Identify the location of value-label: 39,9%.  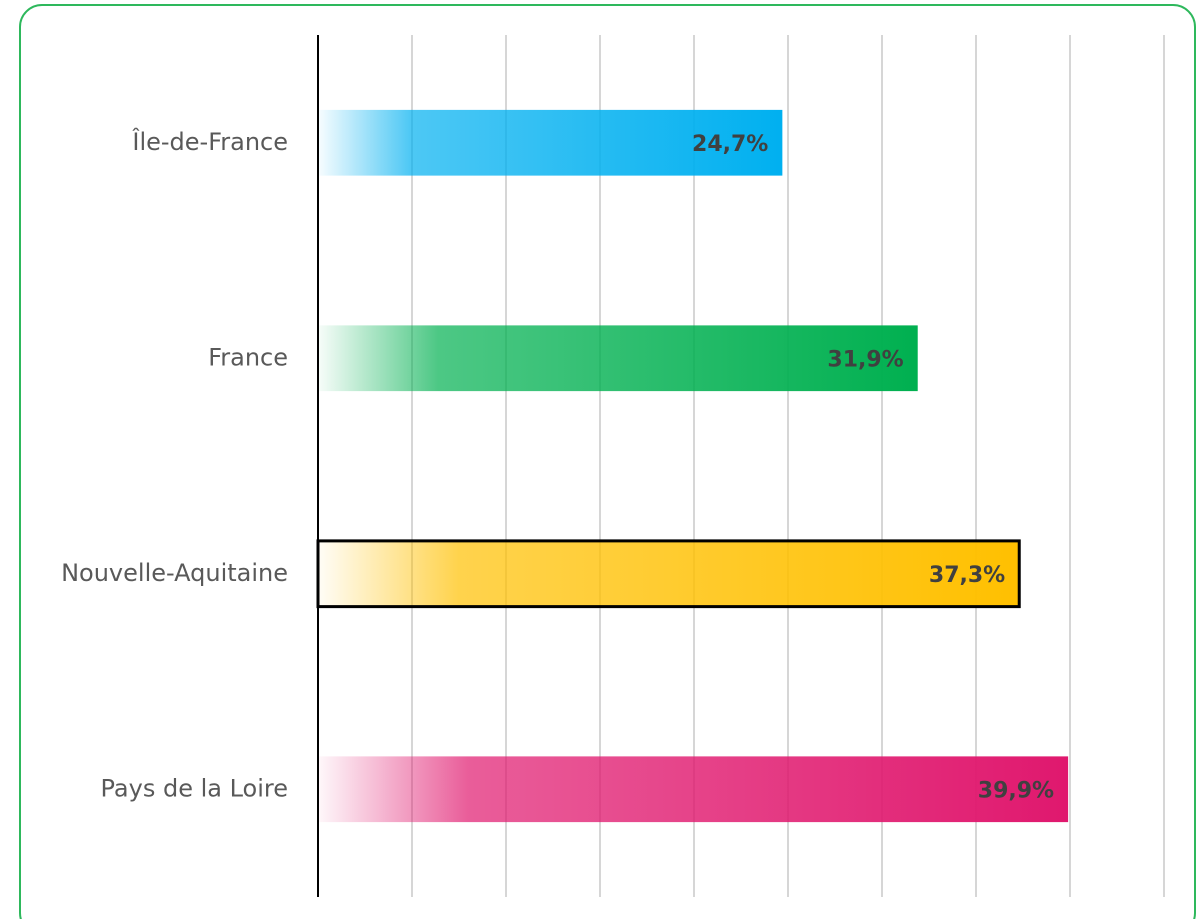
(1016, 790).